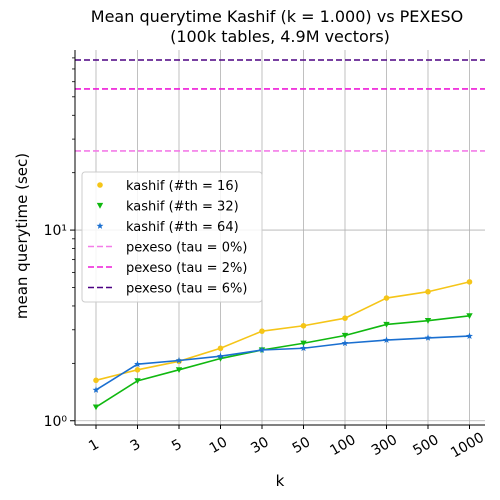 The height and width of the screenshot is (500, 500). Describe the element at coordinates (94, 445) in the screenshot. I see `x-tick-label: 1` at that location.